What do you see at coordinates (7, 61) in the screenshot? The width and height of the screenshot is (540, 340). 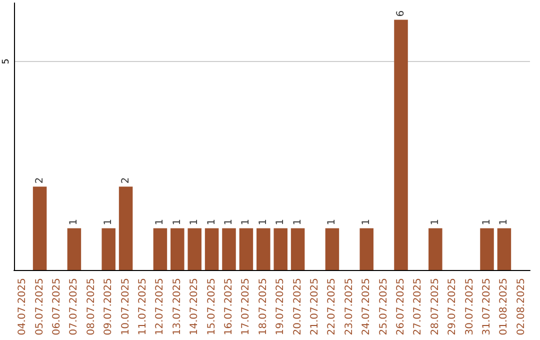 I see `y-tick-label: 5` at bounding box center [7, 61].